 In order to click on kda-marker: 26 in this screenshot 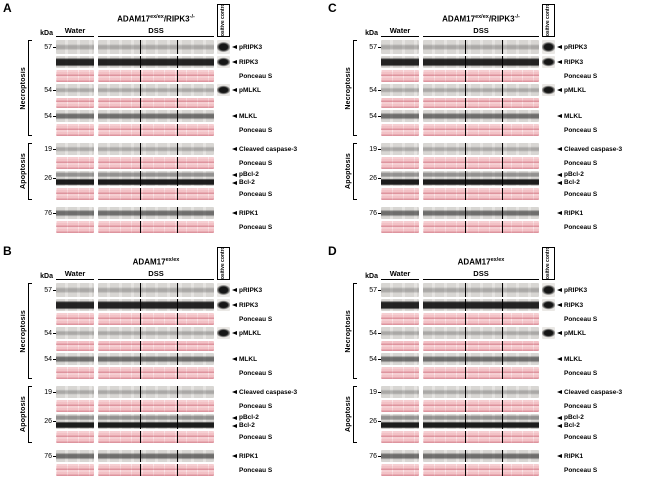, I will do `click(44, 178)`.